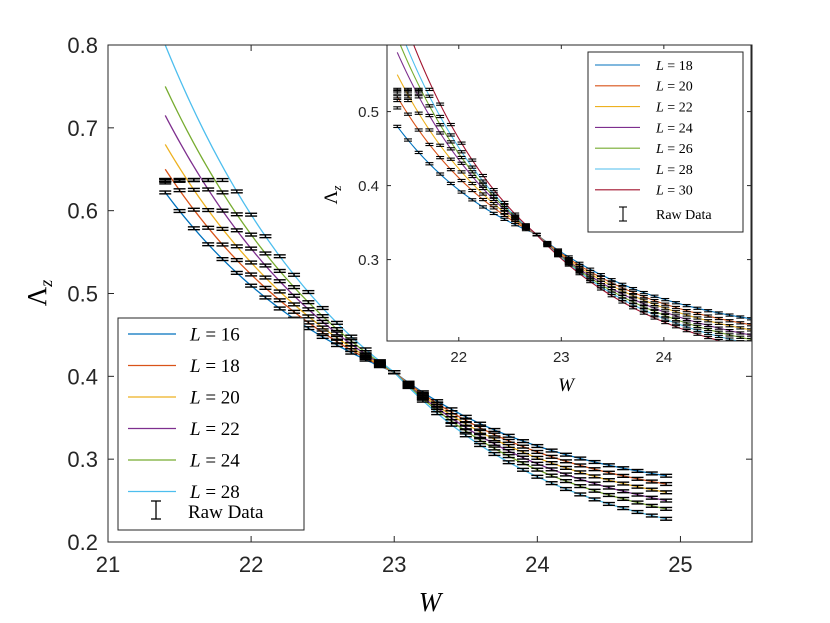 The width and height of the screenshot is (830, 623). What do you see at coordinates (674, 149) in the screenshot?
I see `inset-legend-label: L = 26` at bounding box center [674, 149].